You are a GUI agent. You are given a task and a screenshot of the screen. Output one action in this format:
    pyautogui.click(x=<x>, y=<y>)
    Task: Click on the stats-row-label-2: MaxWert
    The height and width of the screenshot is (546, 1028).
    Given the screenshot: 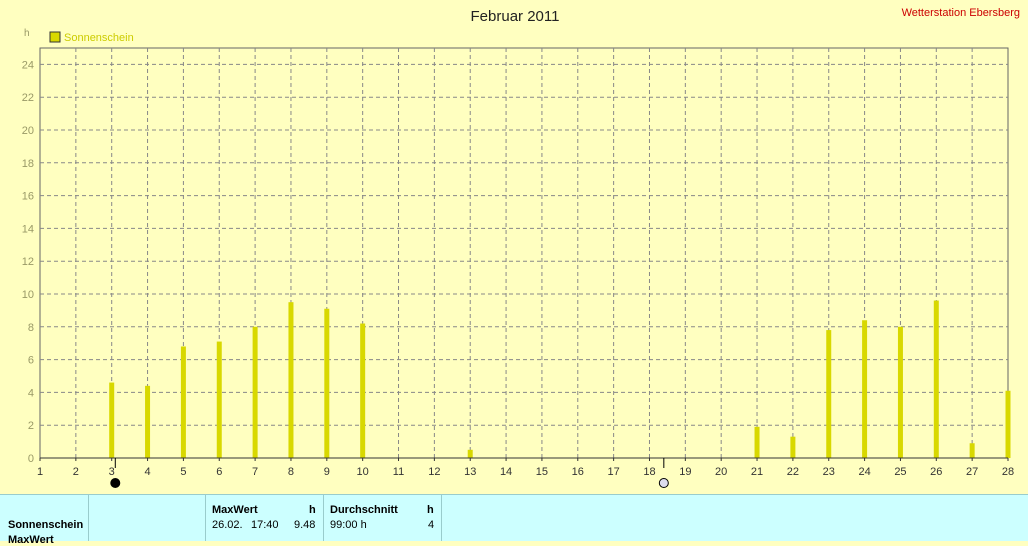 What is the action you would take?
    pyautogui.click(x=31, y=540)
    